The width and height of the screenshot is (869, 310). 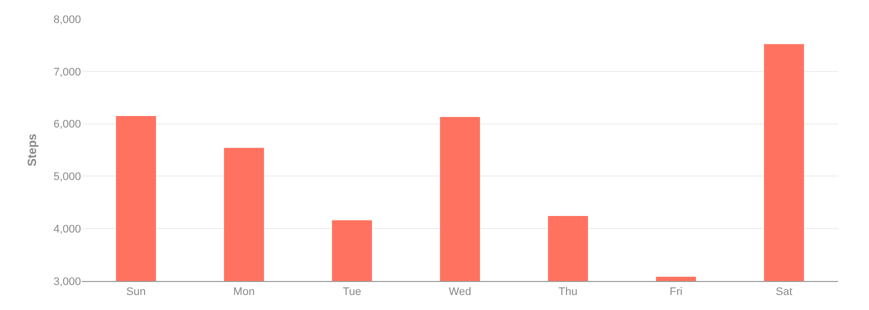 I want to click on x-tick-label: Wed, so click(x=460, y=292).